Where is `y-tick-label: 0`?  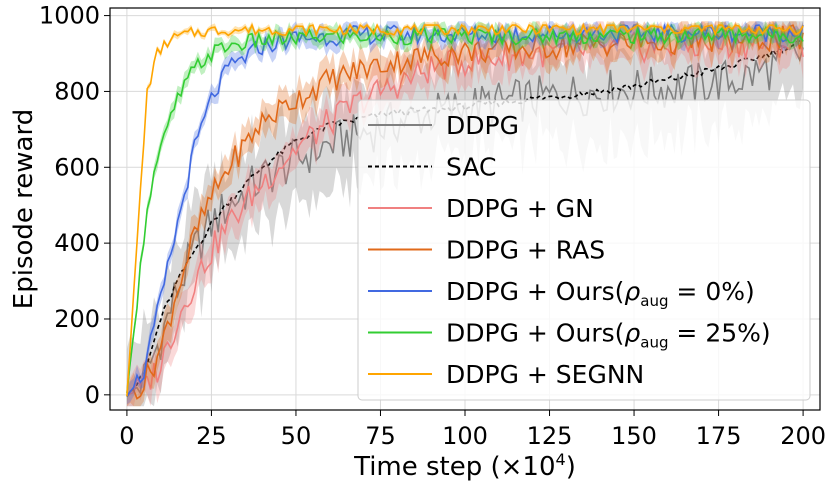 y-tick-label: 0 is located at coordinates (92, 395).